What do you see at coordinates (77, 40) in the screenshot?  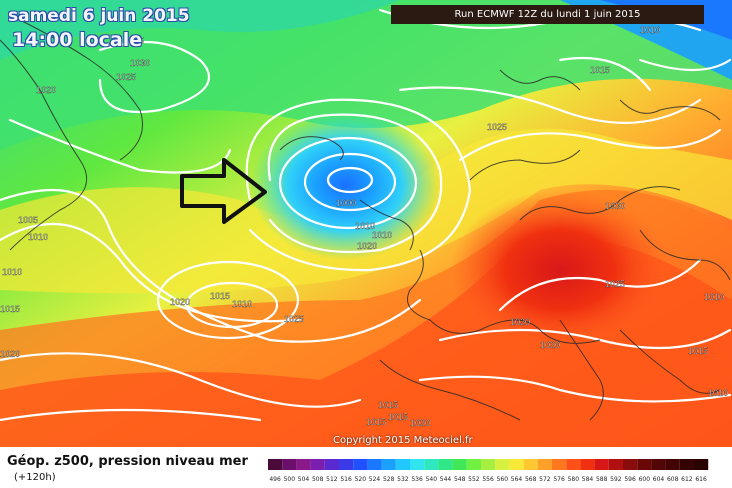 I see `forecast-time: 14:00 locale` at bounding box center [77, 40].